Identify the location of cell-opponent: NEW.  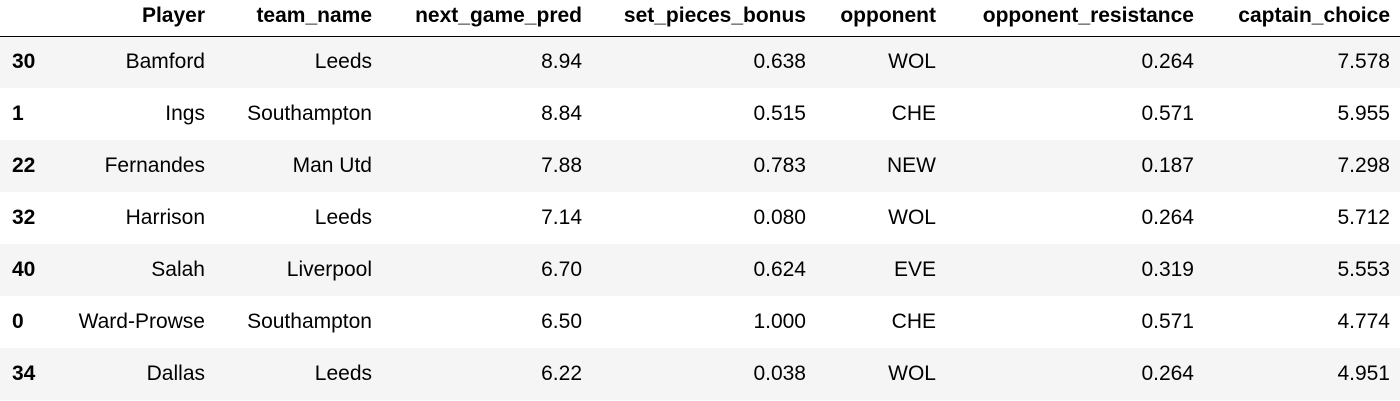
(911, 165).